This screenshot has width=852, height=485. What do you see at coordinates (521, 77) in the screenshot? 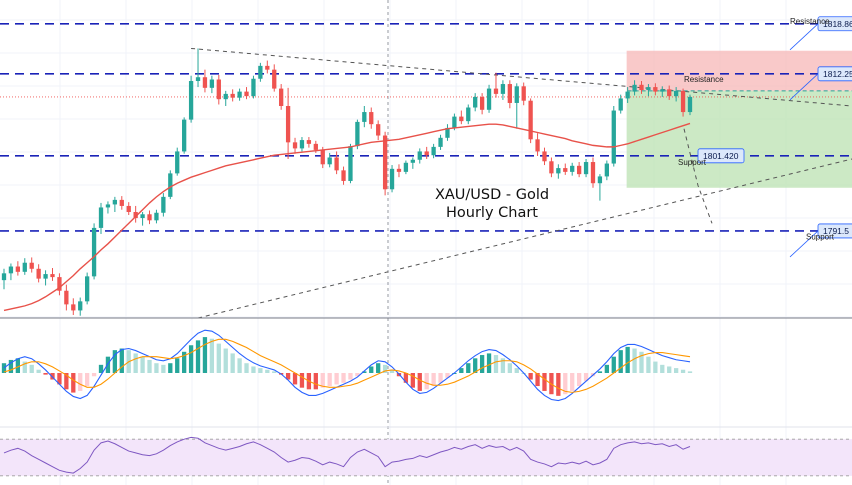
I see `descending-trendline` at bounding box center [521, 77].